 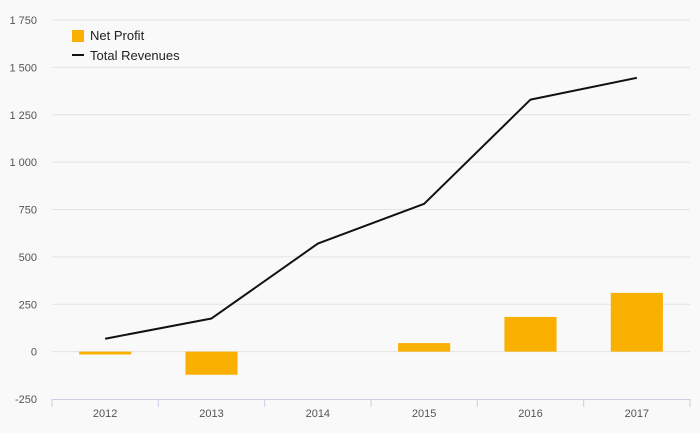 I want to click on x-tick-label: 2016, so click(x=530, y=414).